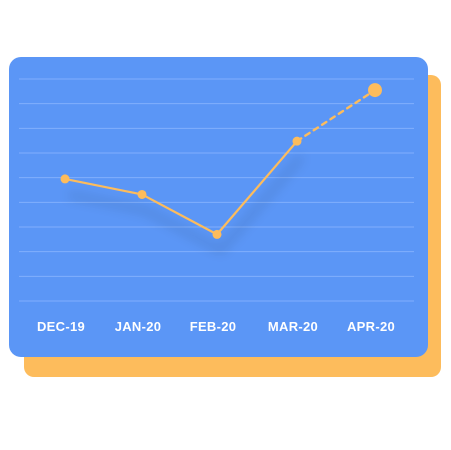 The image size is (451, 450). I want to click on x-axis-tick-labels: DEC-19 JAN-20 FEB-20 MAR-20 APR-20, so click(216, 326).